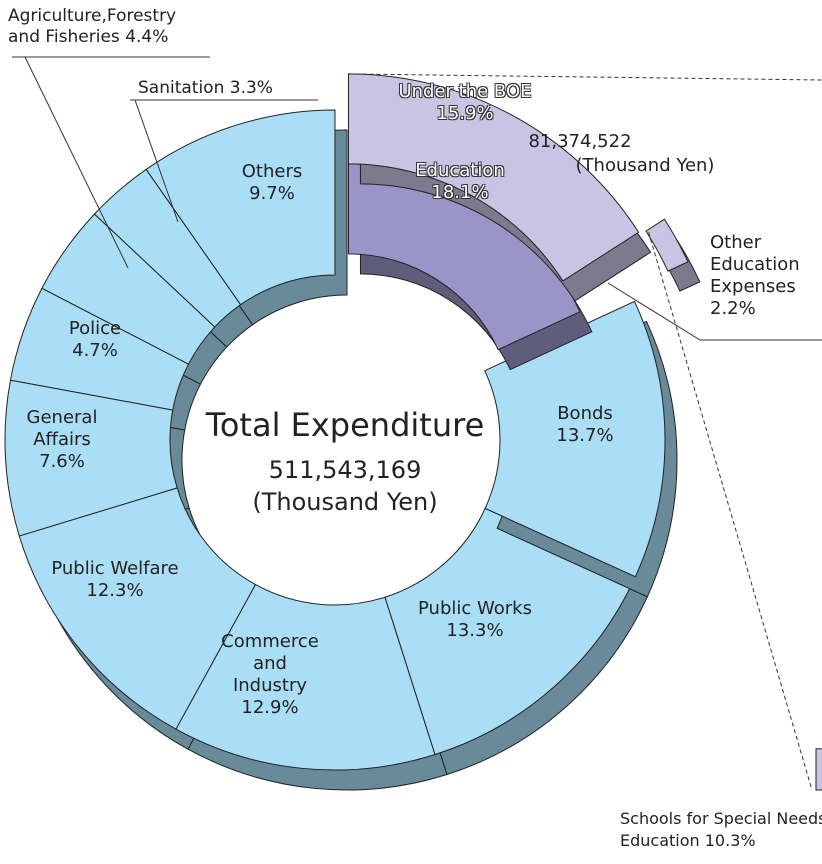  Describe the element at coordinates (62, 428) in the screenshot. I see `category-label: General Affairs` at that location.